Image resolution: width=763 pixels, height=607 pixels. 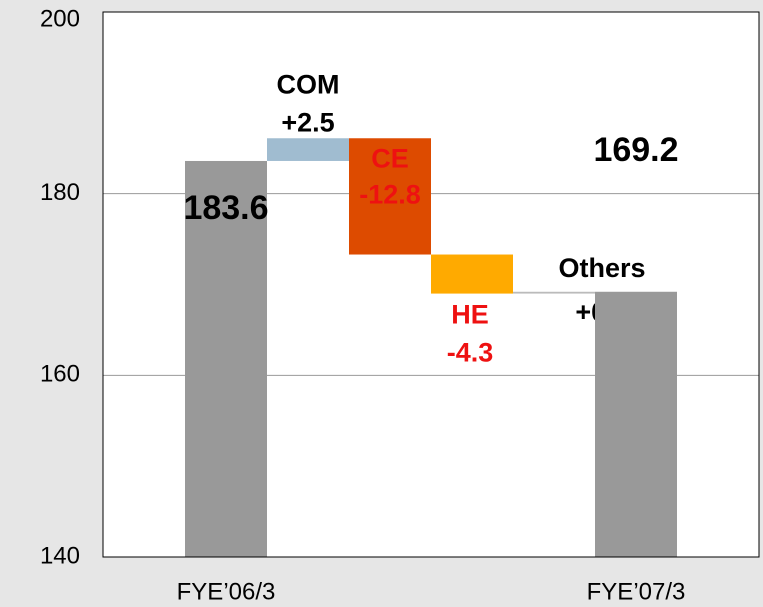 I want to click on value-label: 183.6, so click(x=225, y=208).